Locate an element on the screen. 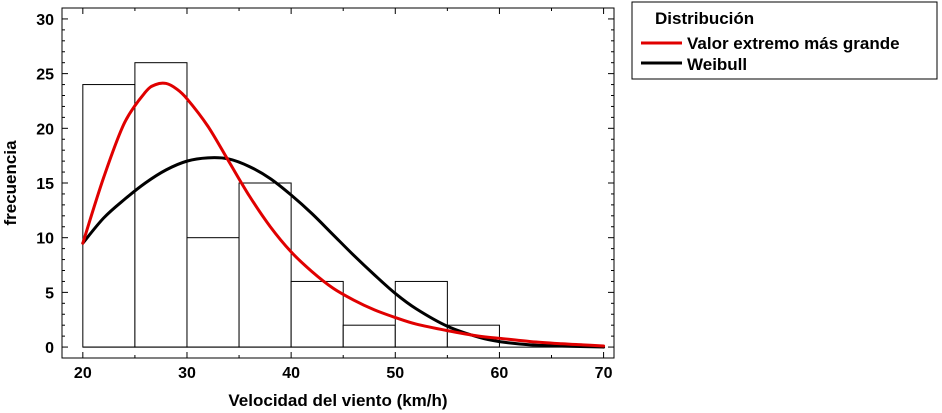 The width and height of the screenshot is (942, 413). x-tick-label: 50 is located at coordinates (395, 373).